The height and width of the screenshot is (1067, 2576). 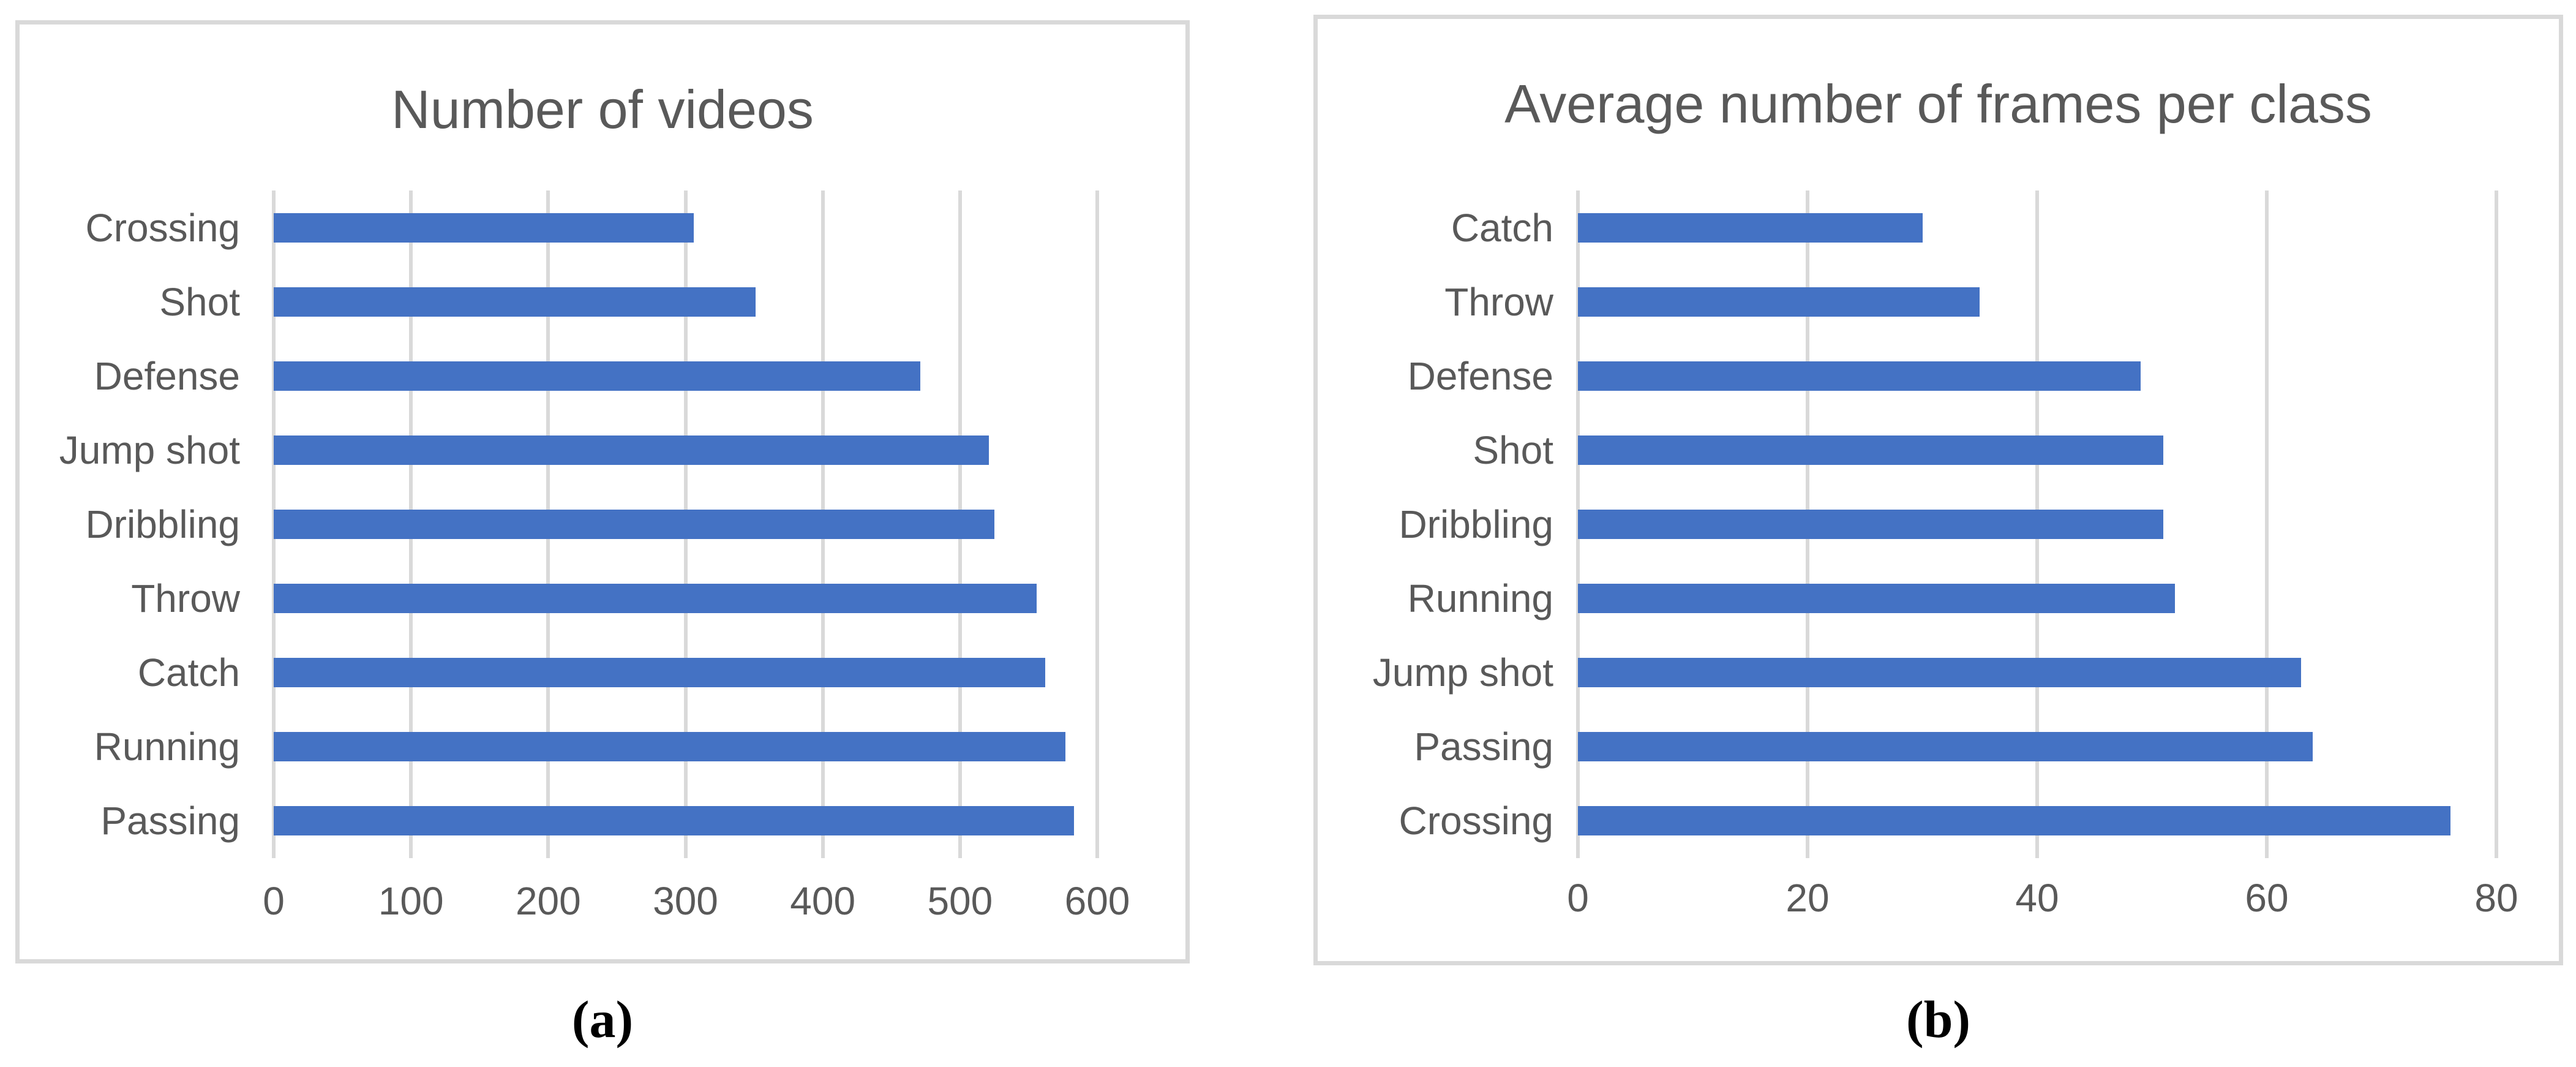 What do you see at coordinates (685, 901) in the screenshot?
I see `x-tick-label: 300` at bounding box center [685, 901].